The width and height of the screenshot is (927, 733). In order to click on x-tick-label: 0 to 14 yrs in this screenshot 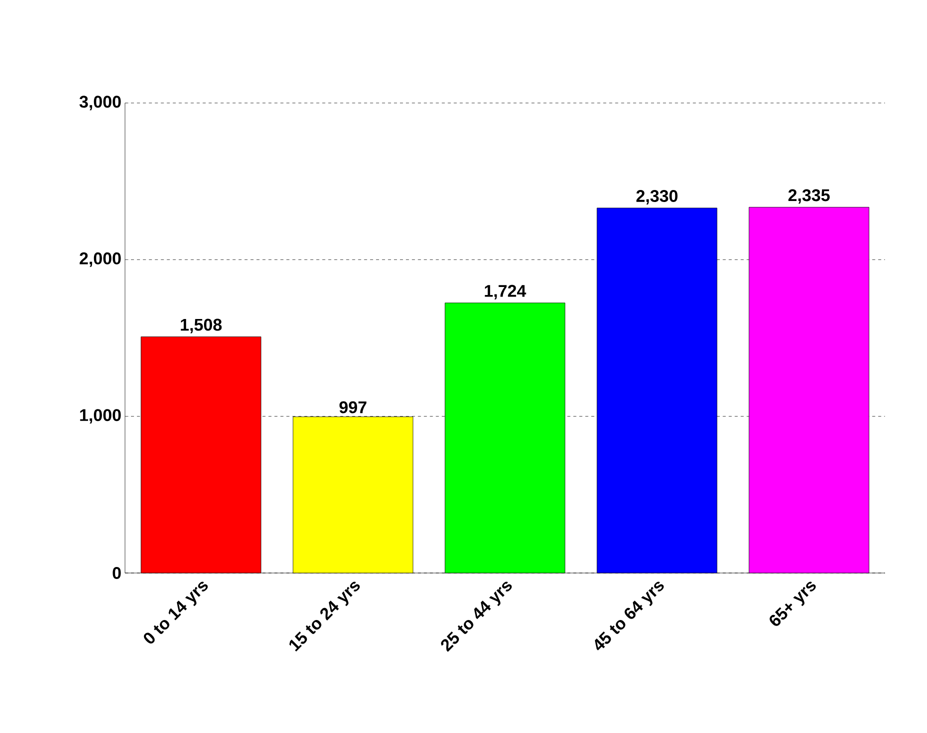, I will do `click(176, 613)`.